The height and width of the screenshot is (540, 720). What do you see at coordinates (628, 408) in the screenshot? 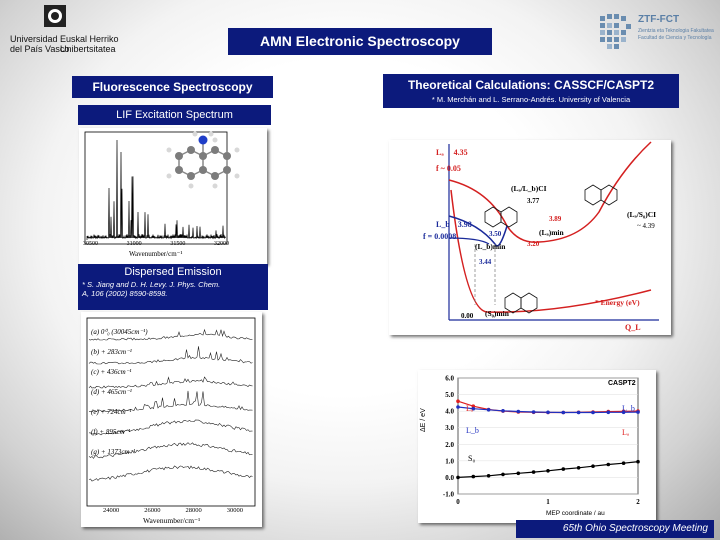
I see `mep-lb-right-label: L_b` at bounding box center [628, 408].